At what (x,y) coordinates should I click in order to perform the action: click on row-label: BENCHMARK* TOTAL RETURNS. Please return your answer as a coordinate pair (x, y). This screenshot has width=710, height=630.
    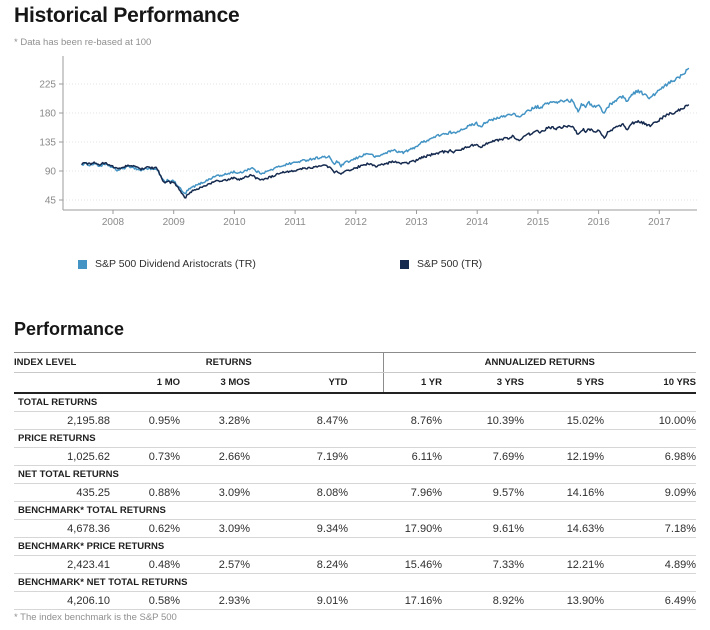
    Looking at the image, I should click on (355, 510).